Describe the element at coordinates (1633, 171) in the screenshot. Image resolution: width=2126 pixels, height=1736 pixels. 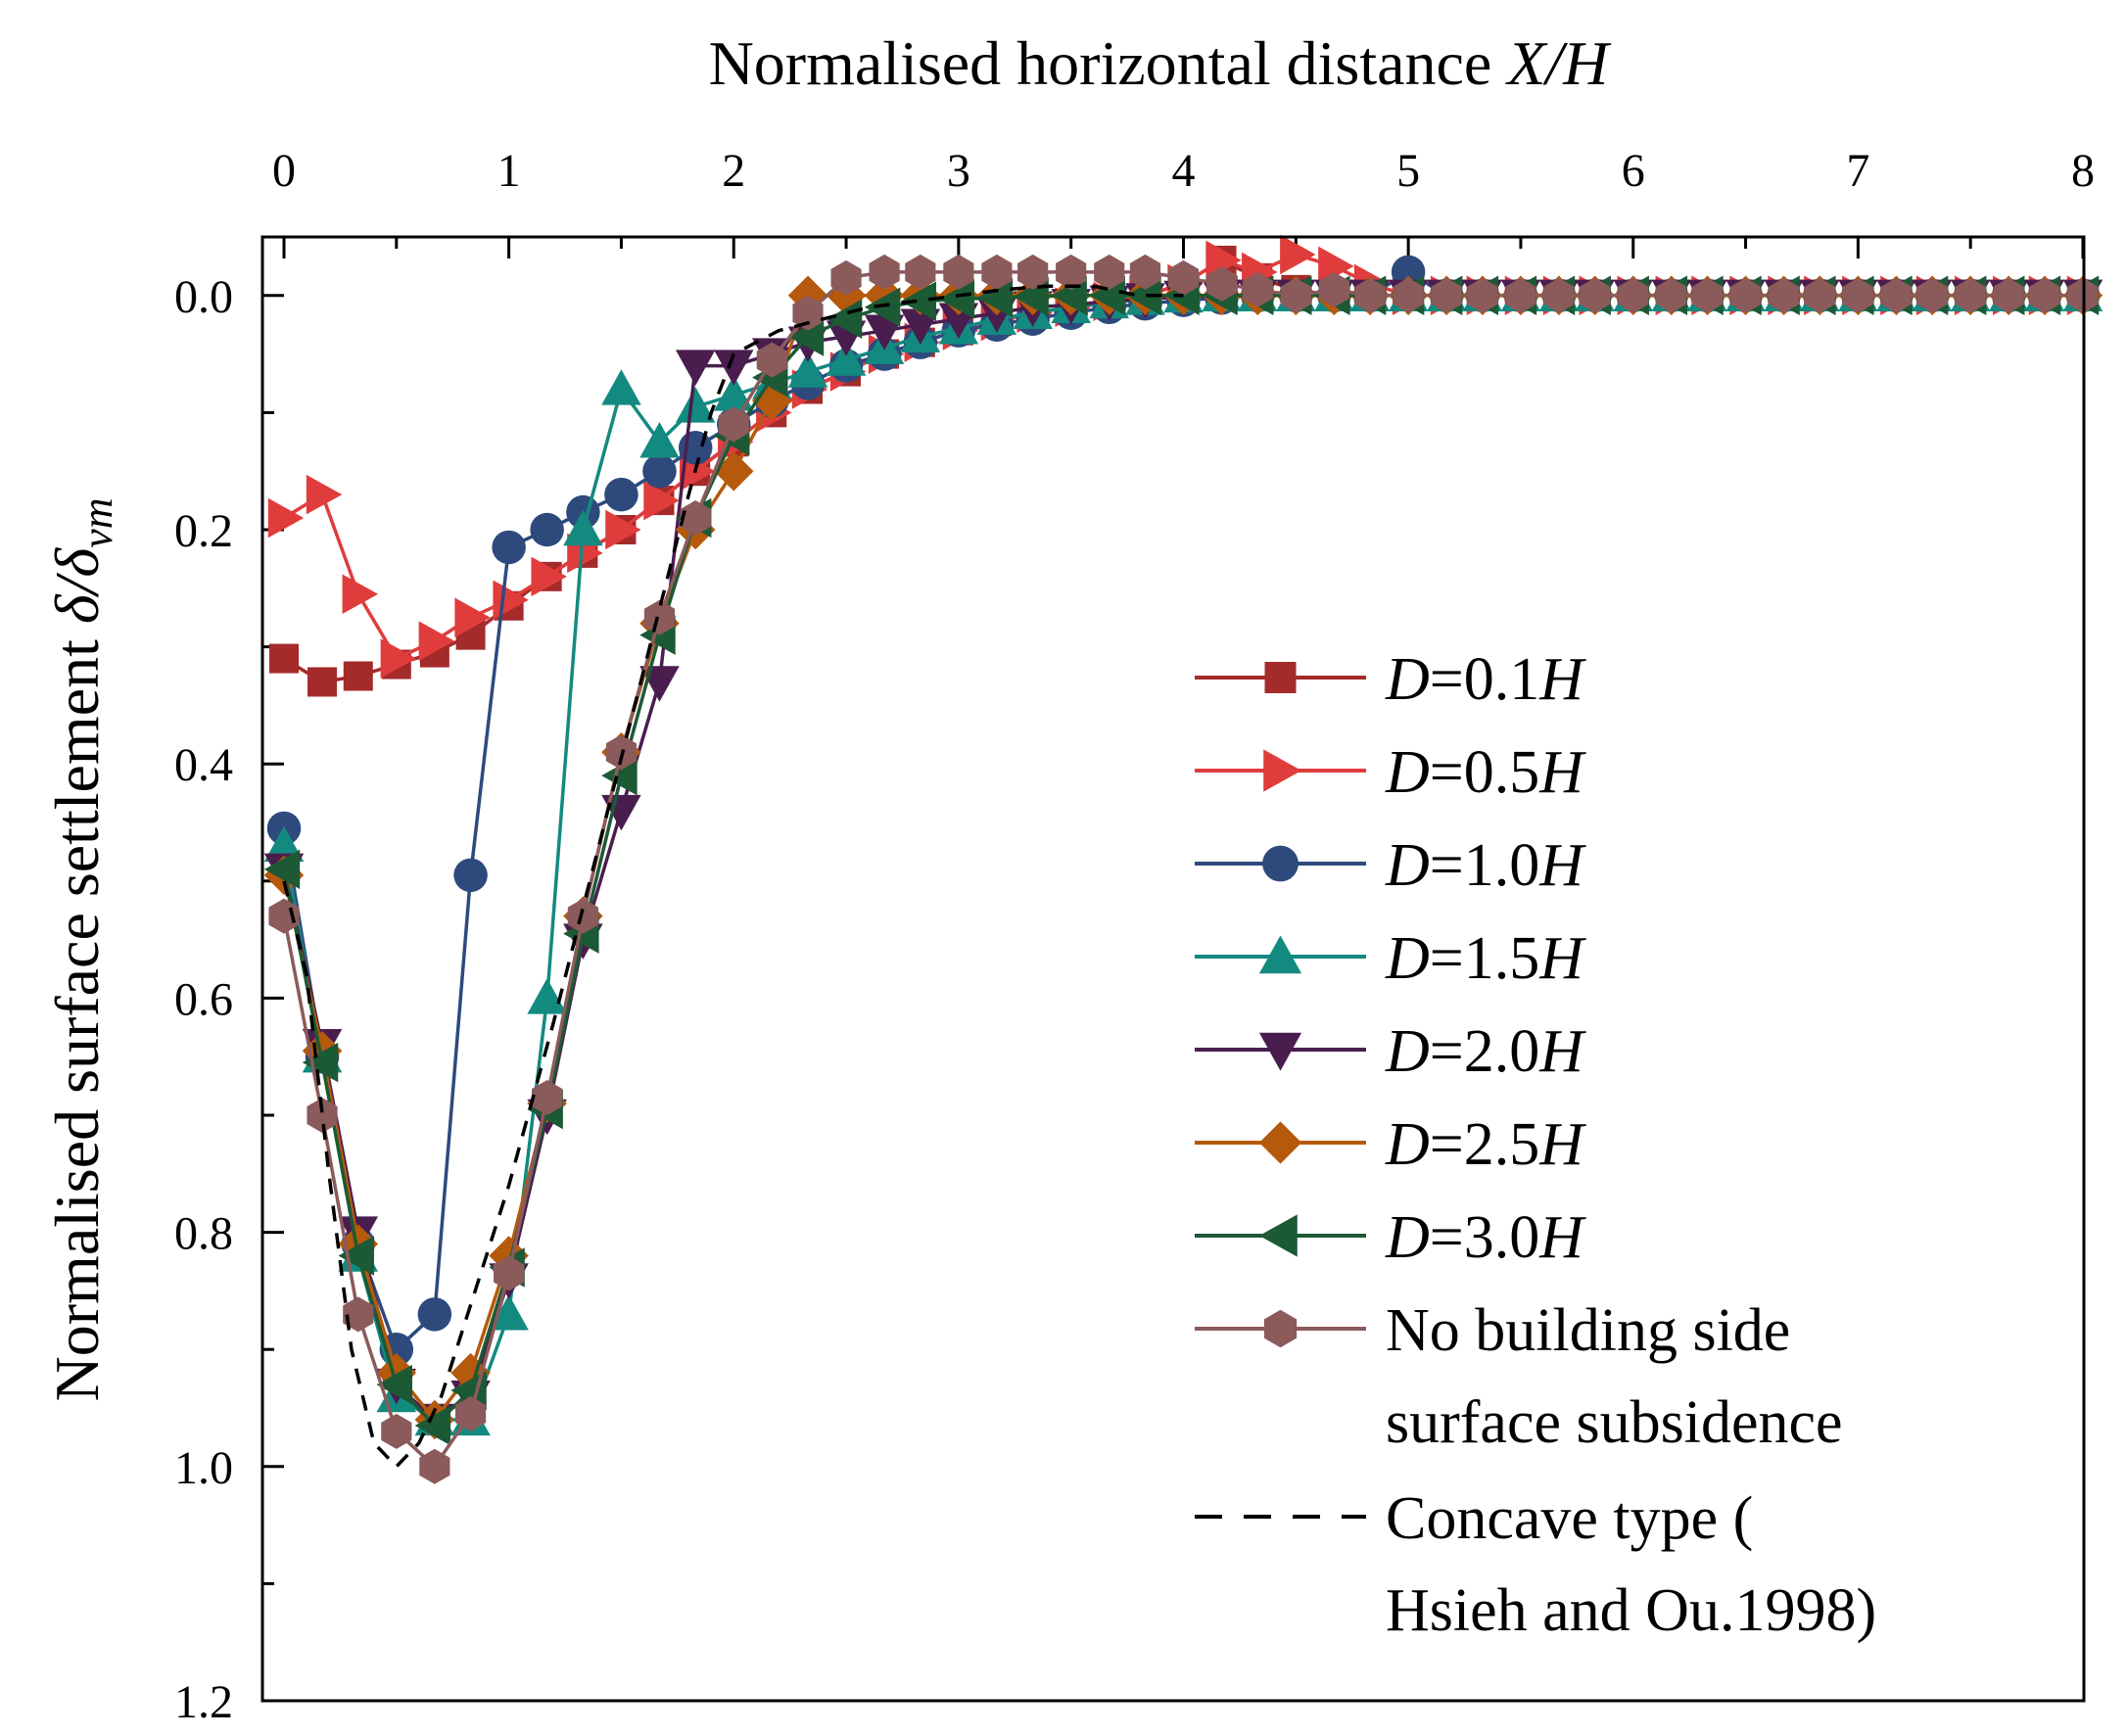
I see `x-tick-label: 6` at that location.